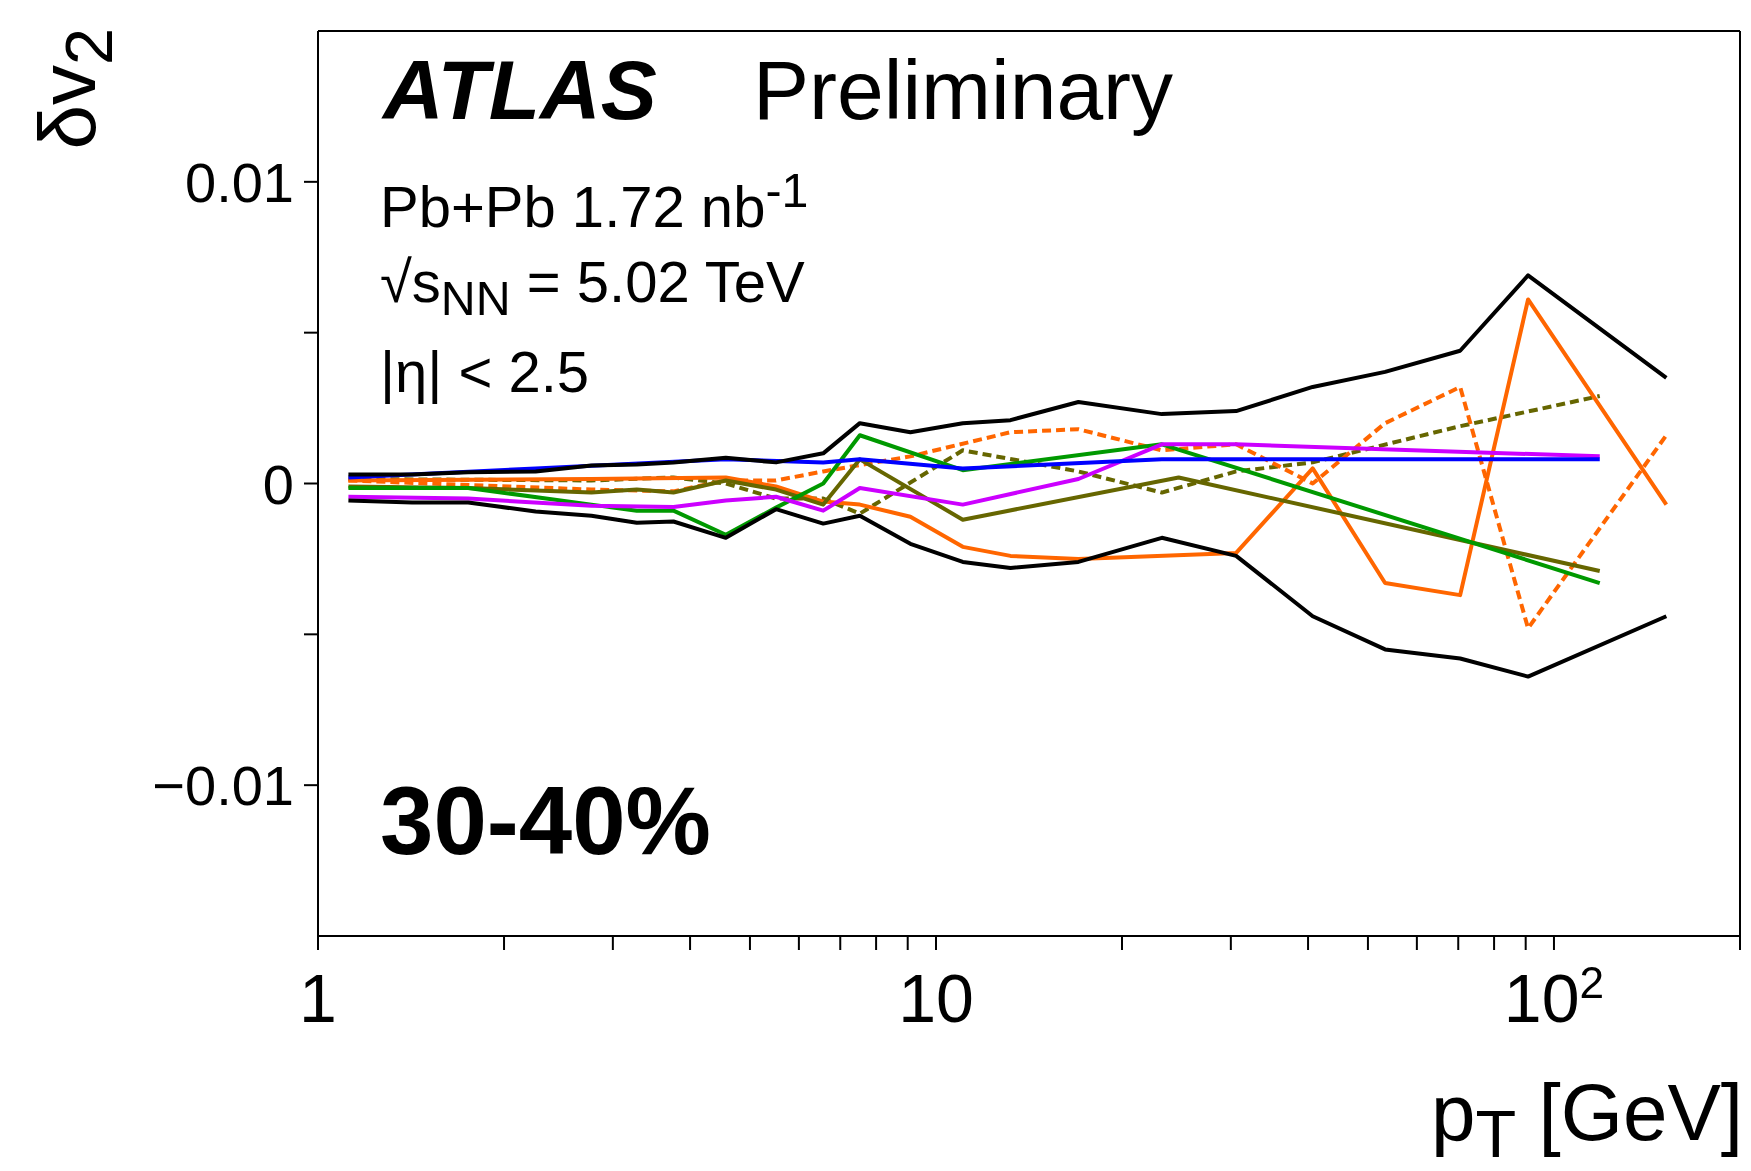  What do you see at coordinates (278, 484) in the screenshot?
I see `y-tick-label: 0` at bounding box center [278, 484].